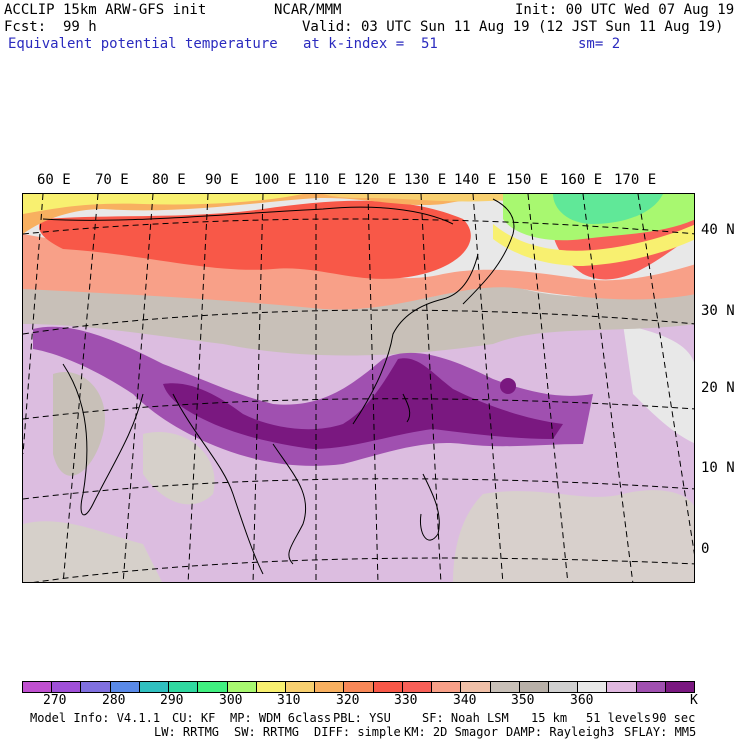 The width and height of the screenshot is (740, 740). I want to click on lon-label: 140 E, so click(475, 180).